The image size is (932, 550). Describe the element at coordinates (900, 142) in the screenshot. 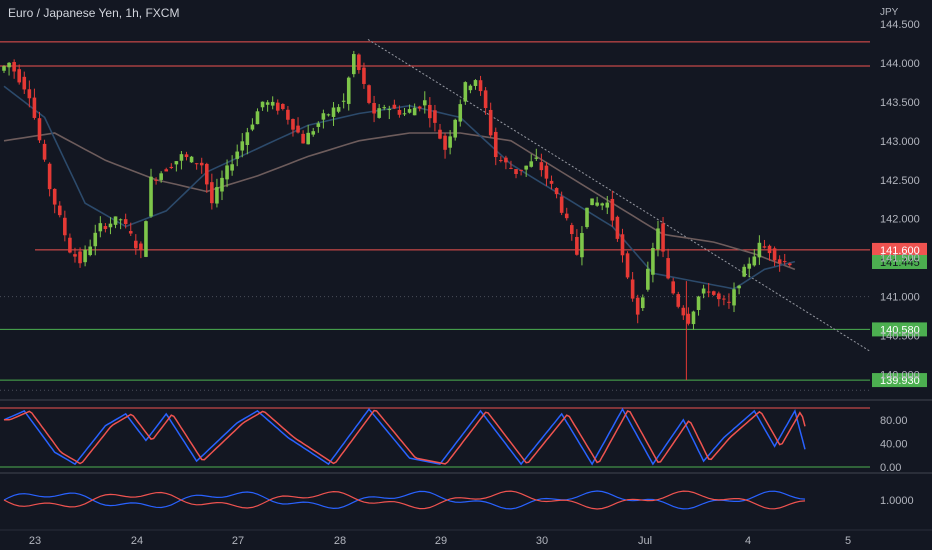

I see `y-tick-label: 143.000` at that location.